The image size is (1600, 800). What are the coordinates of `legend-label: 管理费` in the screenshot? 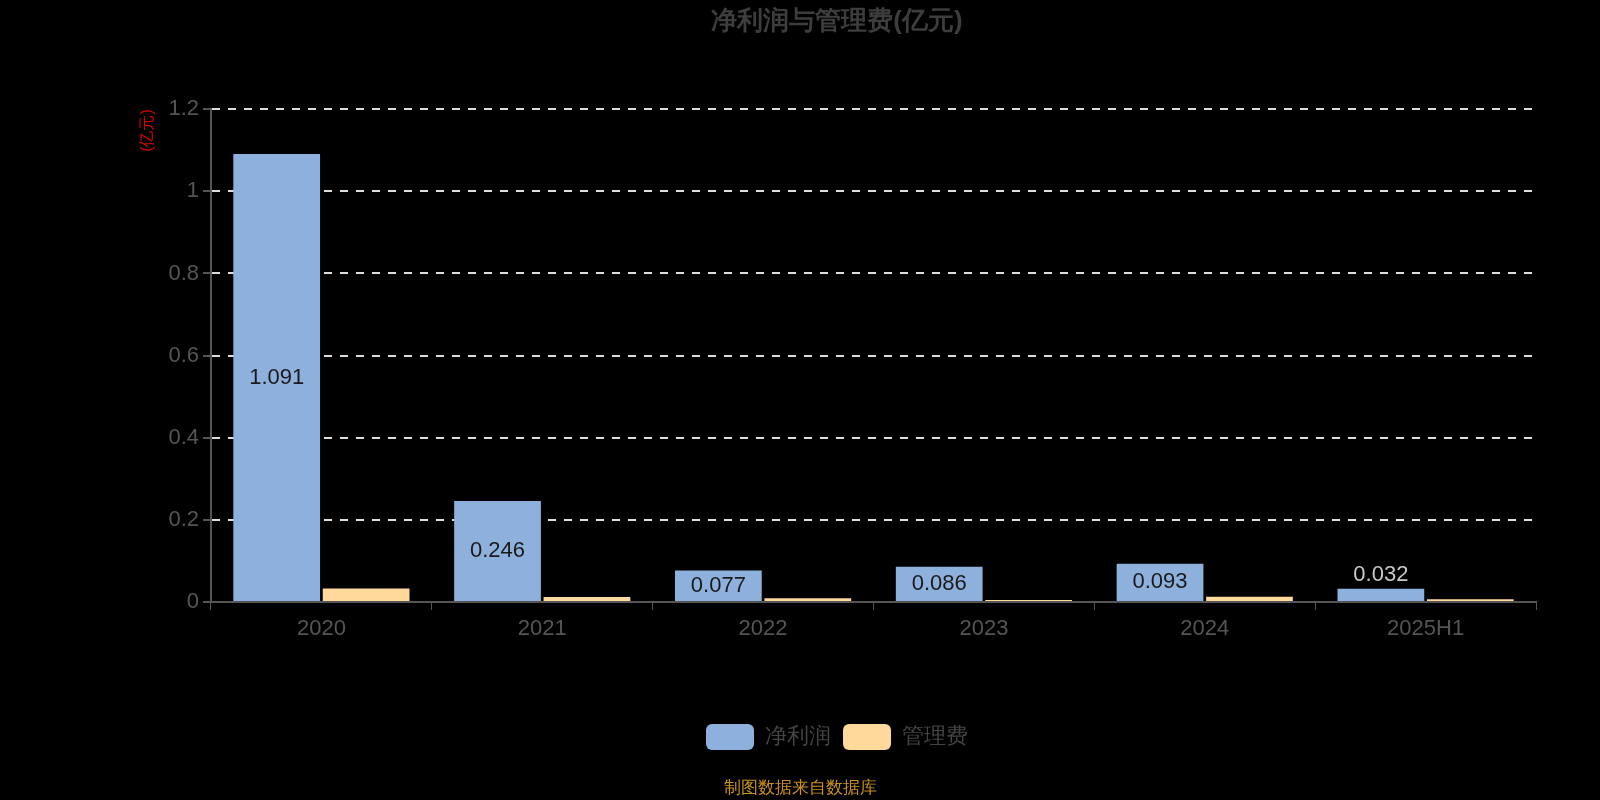 It's located at (935, 736).